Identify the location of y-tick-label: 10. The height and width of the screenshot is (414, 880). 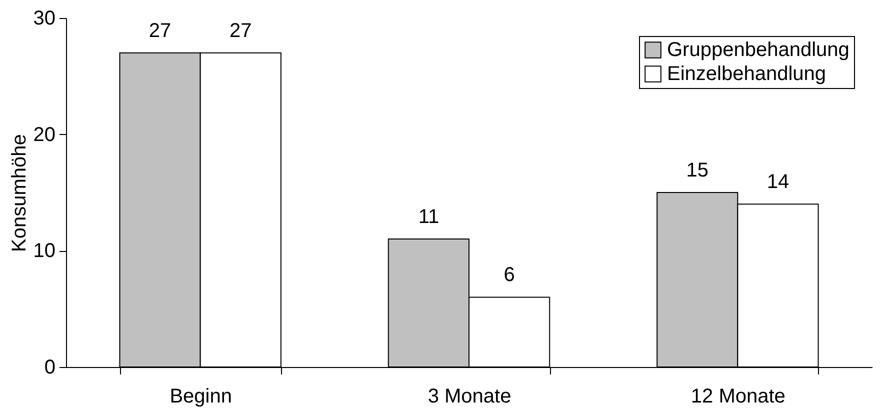
(44, 251).